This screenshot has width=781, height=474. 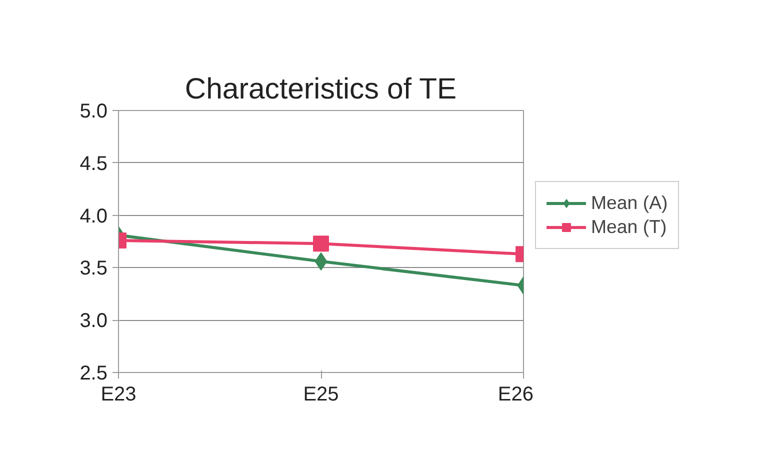 I want to click on x-tick-label: E23, so click(x=118, y=395).